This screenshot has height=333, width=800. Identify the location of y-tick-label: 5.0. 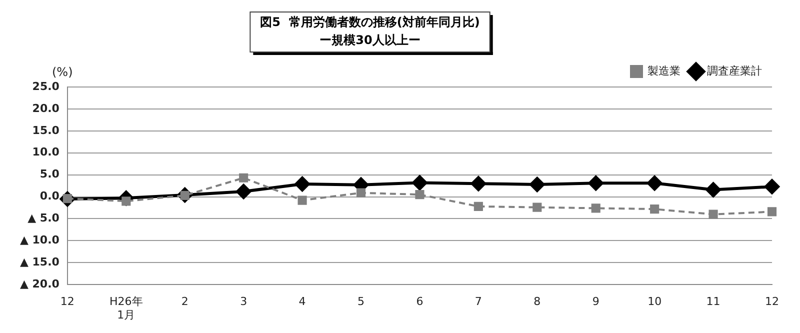
(50, 174).